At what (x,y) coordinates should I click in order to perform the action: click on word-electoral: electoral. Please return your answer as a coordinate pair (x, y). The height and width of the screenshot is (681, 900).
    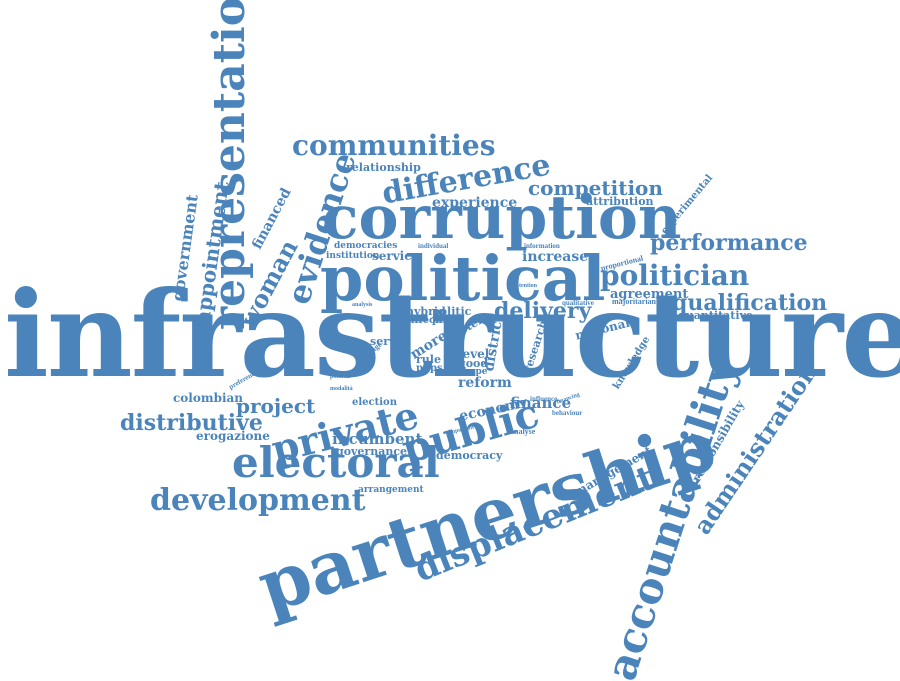
    Looking at the image, I should click on (336, 462).